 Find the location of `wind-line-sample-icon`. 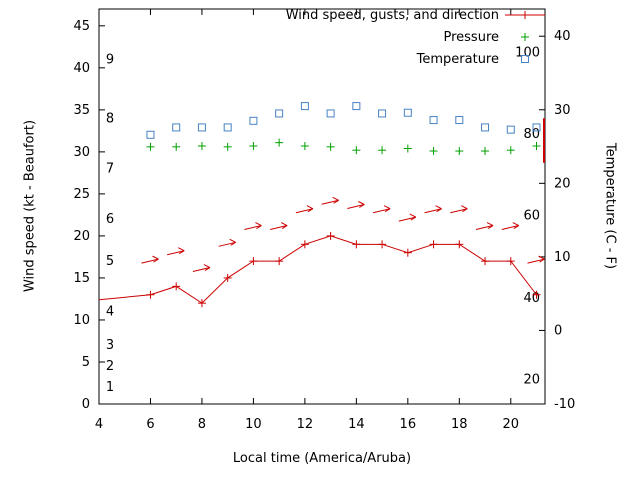

wind-line-sample-icon is located at coordinates (525, 15).